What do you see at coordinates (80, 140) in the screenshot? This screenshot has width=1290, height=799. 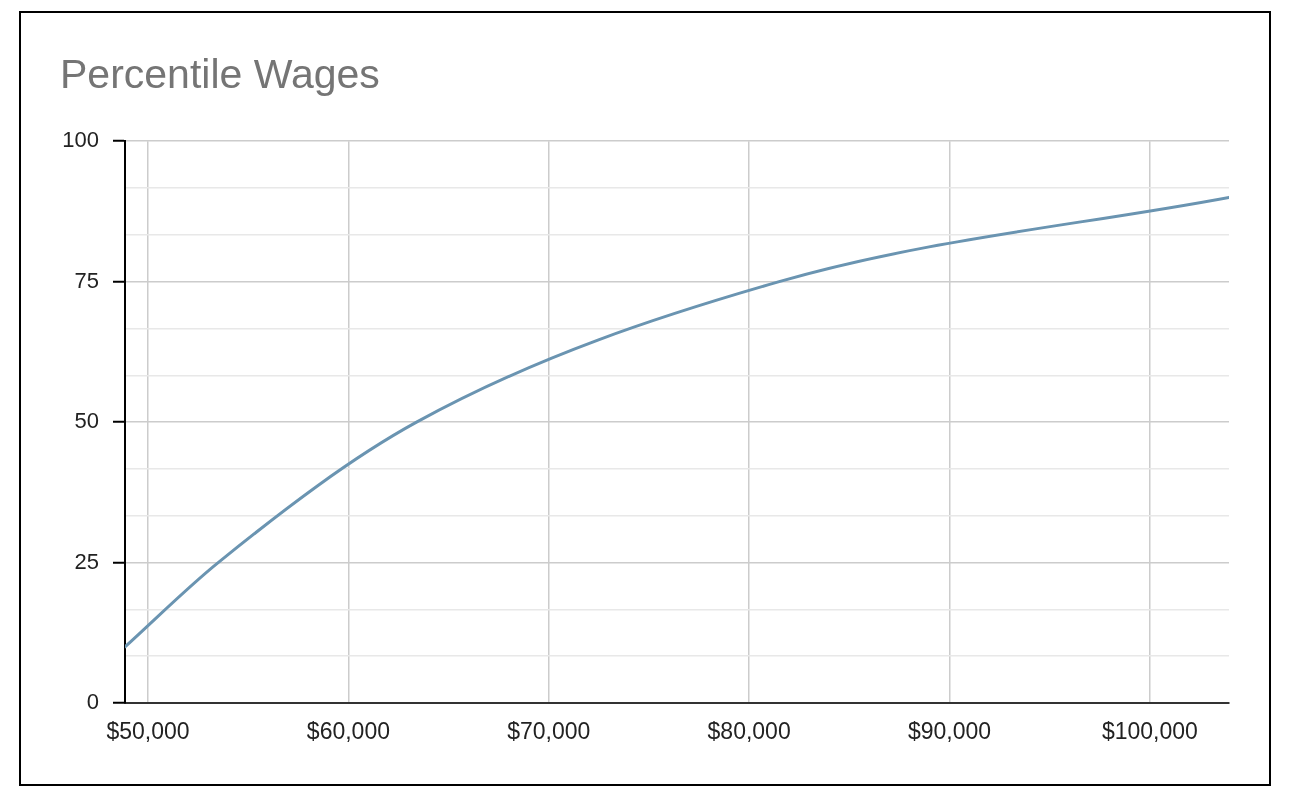 I see `y-tick-label: 100` at bounding box center [80, 140].